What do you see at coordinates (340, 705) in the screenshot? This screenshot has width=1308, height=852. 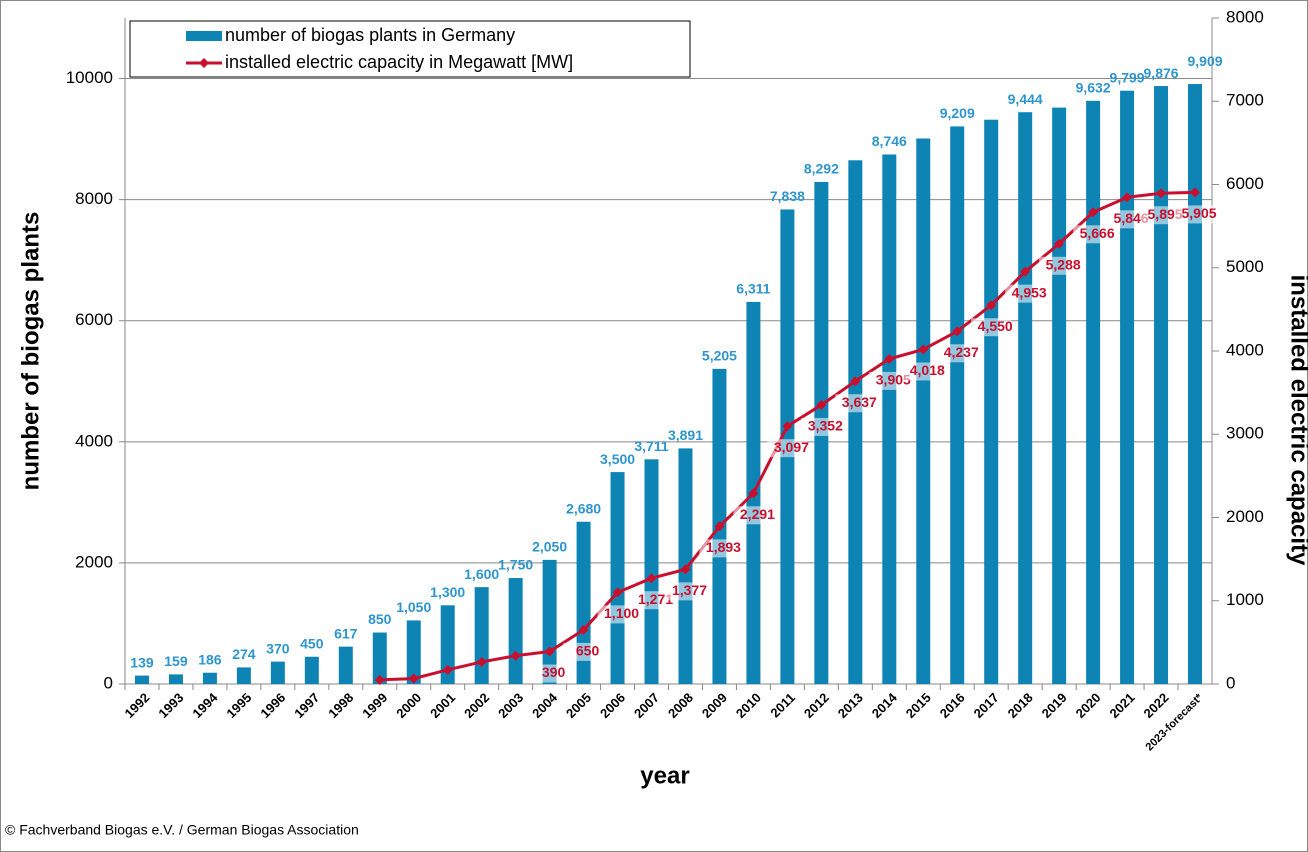 I see `x-tick-label: 1998` at bounding box center [340, 705].